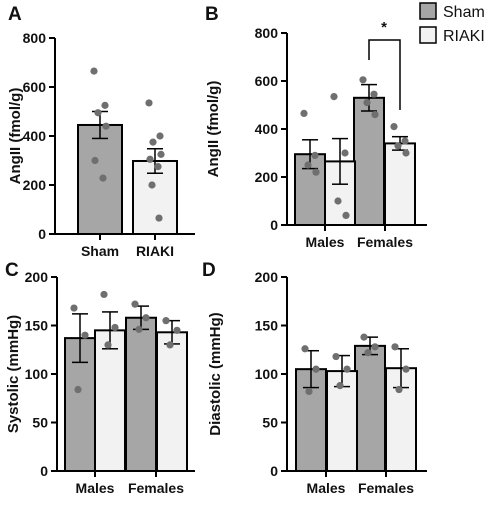 This screenshot has height=505, width=498. What do you see at coordinates (209, 270) in the screenshot?
I see `panel-label: D` at bounding box center [209, 270].